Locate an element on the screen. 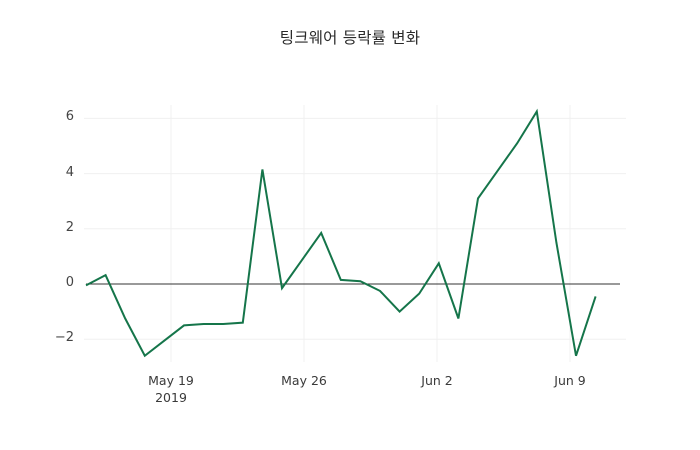 The height and width of the screenshot is (450, 700). x-axis-tick-label-main: Jun 2 is located at coordinates (437, 380).